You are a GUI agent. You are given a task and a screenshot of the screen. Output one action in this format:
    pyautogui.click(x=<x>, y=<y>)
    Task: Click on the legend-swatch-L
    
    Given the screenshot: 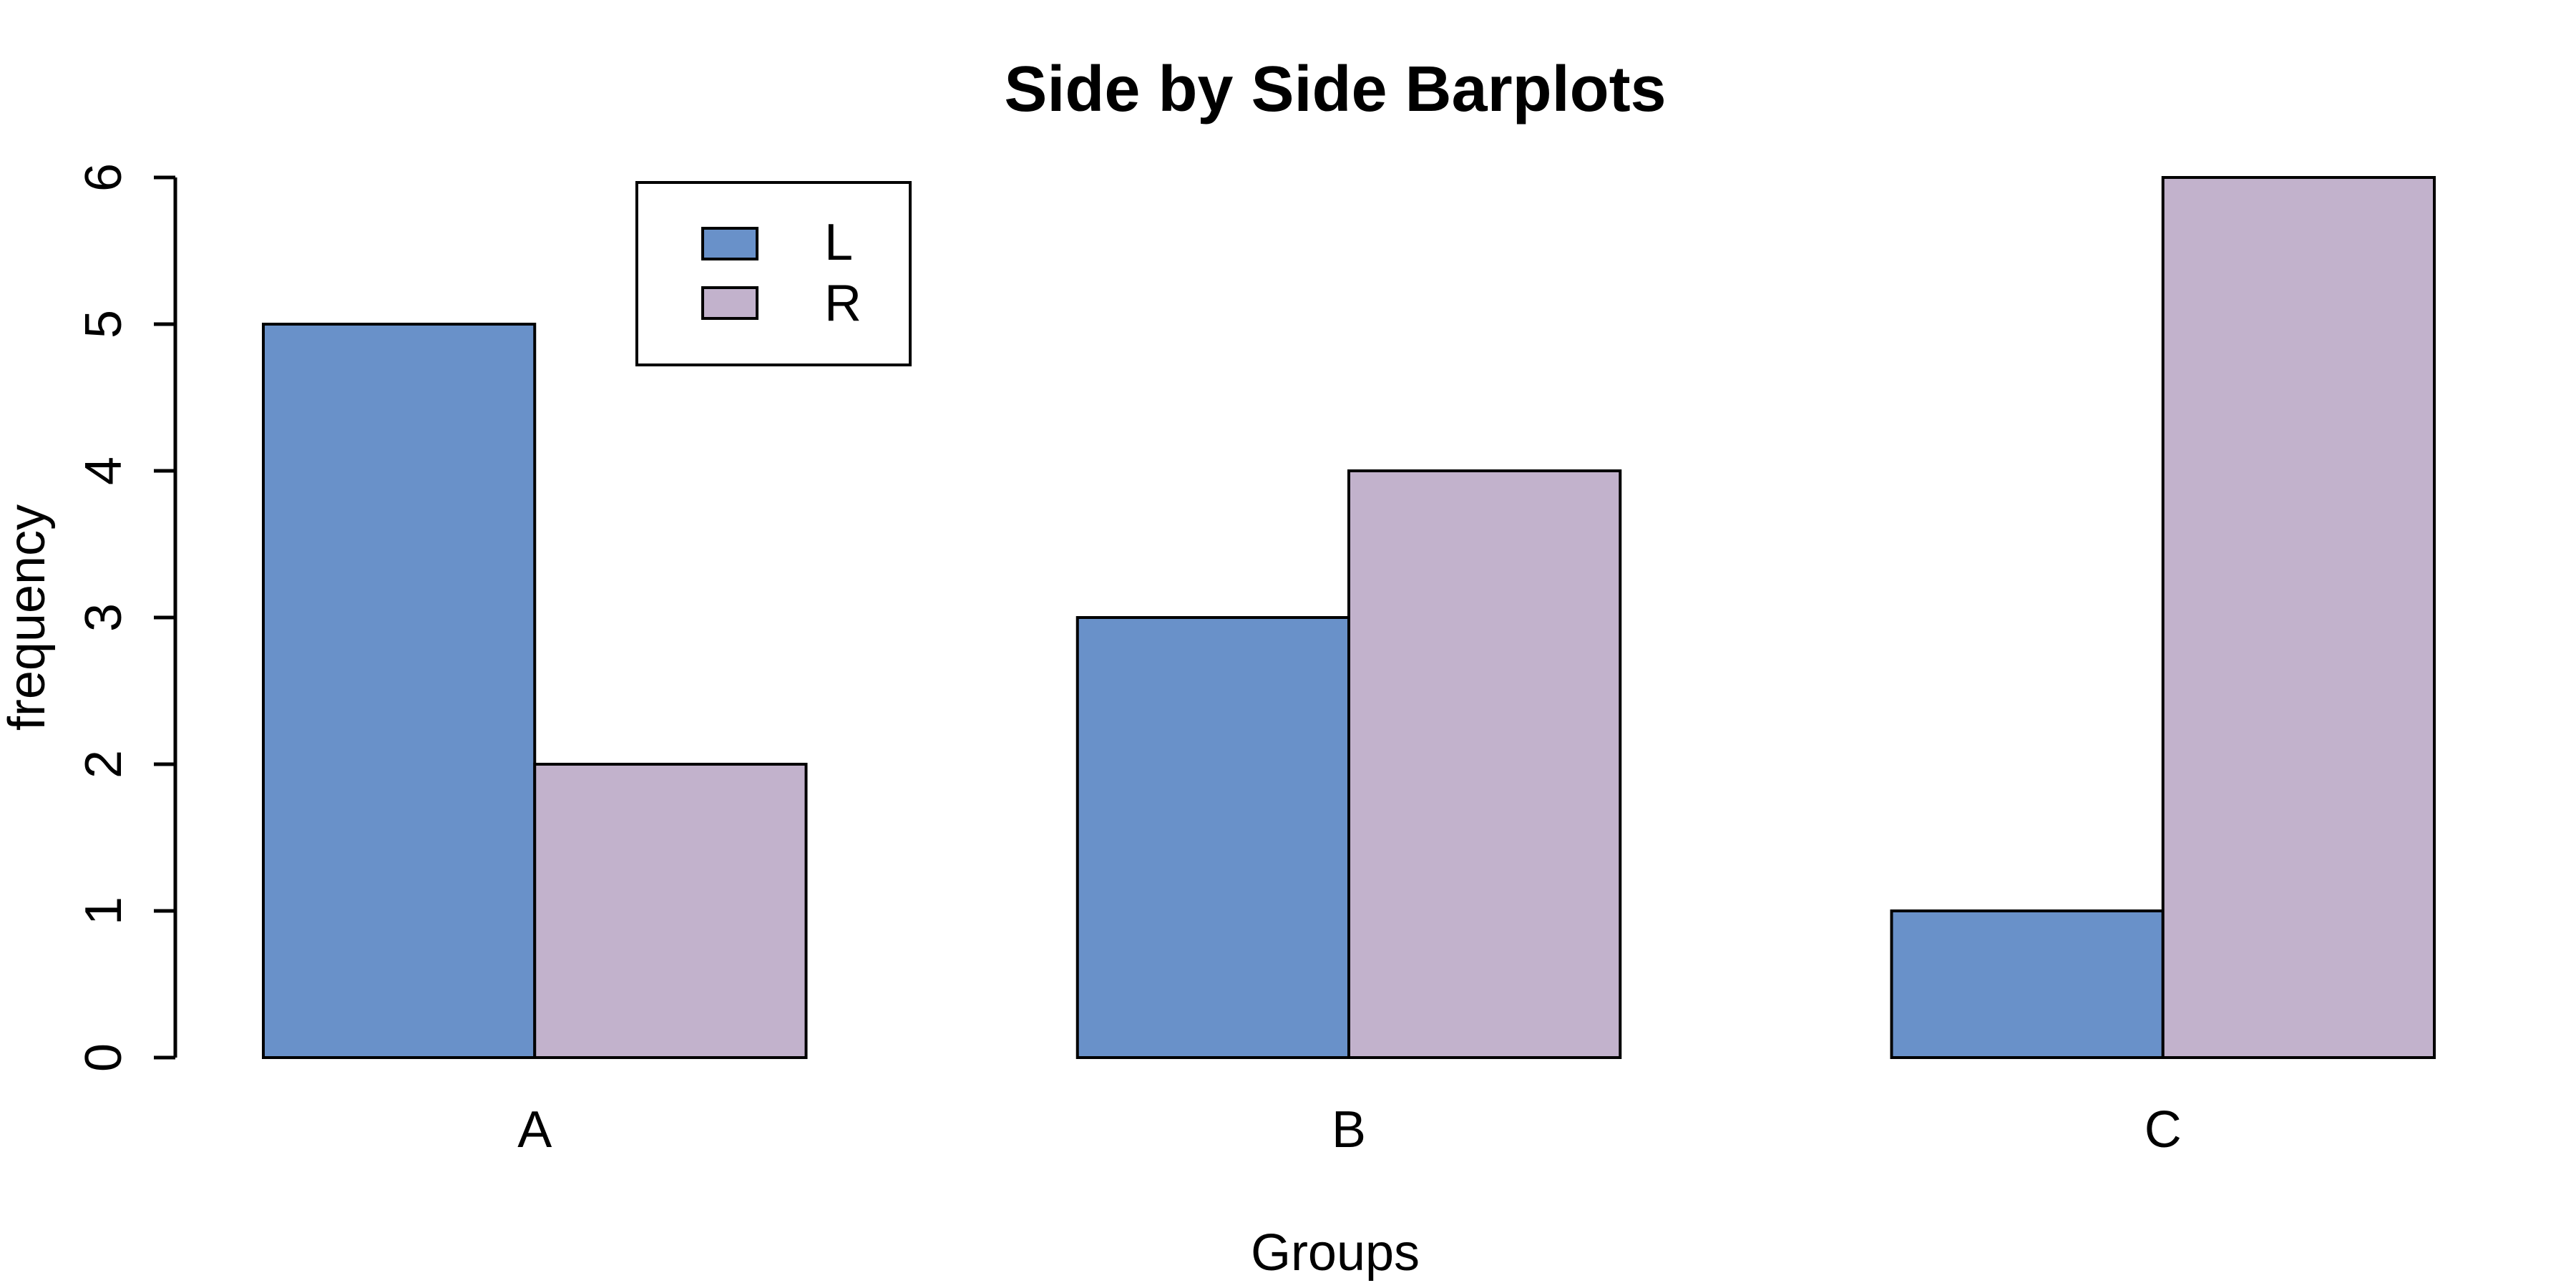 What is the action you would take?
    pyautogui.click(x=729, y=243)
    